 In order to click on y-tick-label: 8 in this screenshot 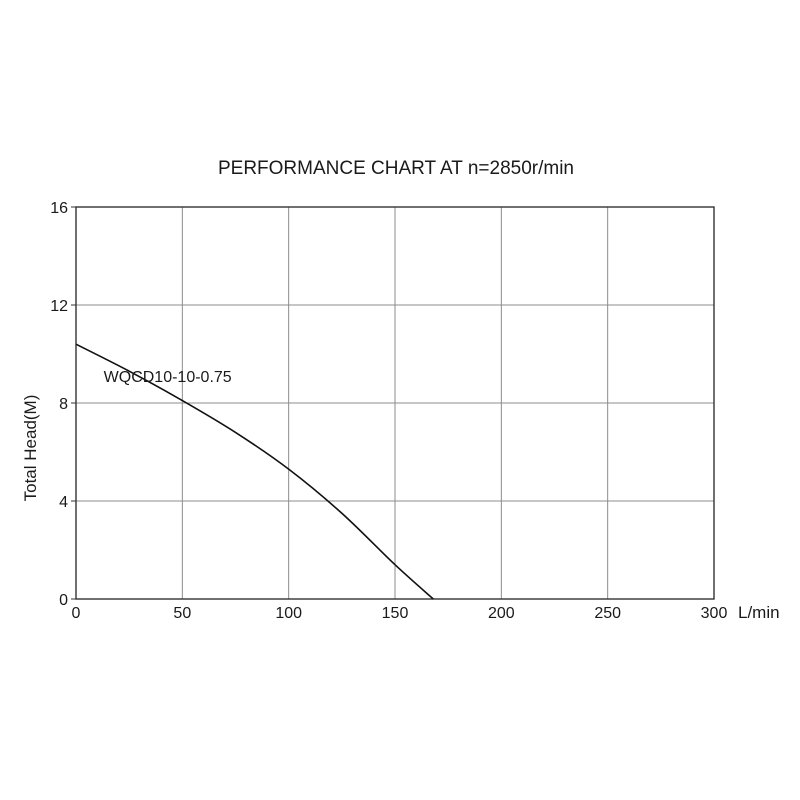, I will do `click(63, 404)`.